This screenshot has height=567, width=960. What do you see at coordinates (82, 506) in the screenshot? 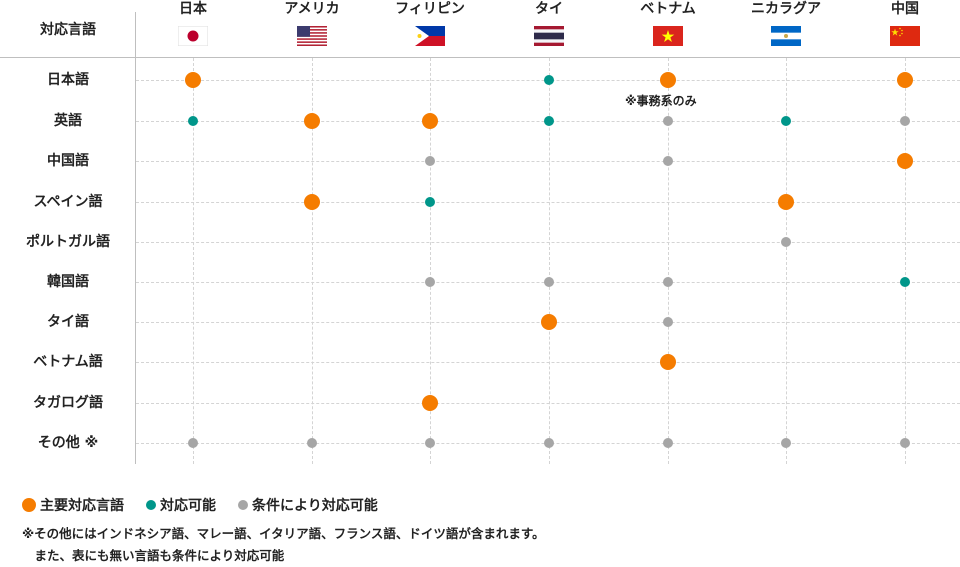
I see `legend-main-label: 主要対応言語` at bounding box center [82, 506].